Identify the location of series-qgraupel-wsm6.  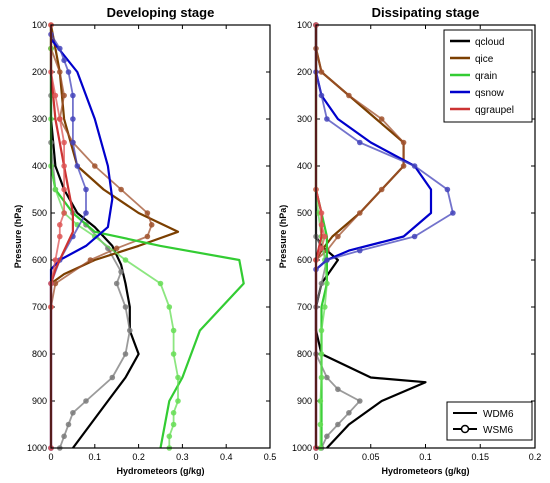
(57, 236).